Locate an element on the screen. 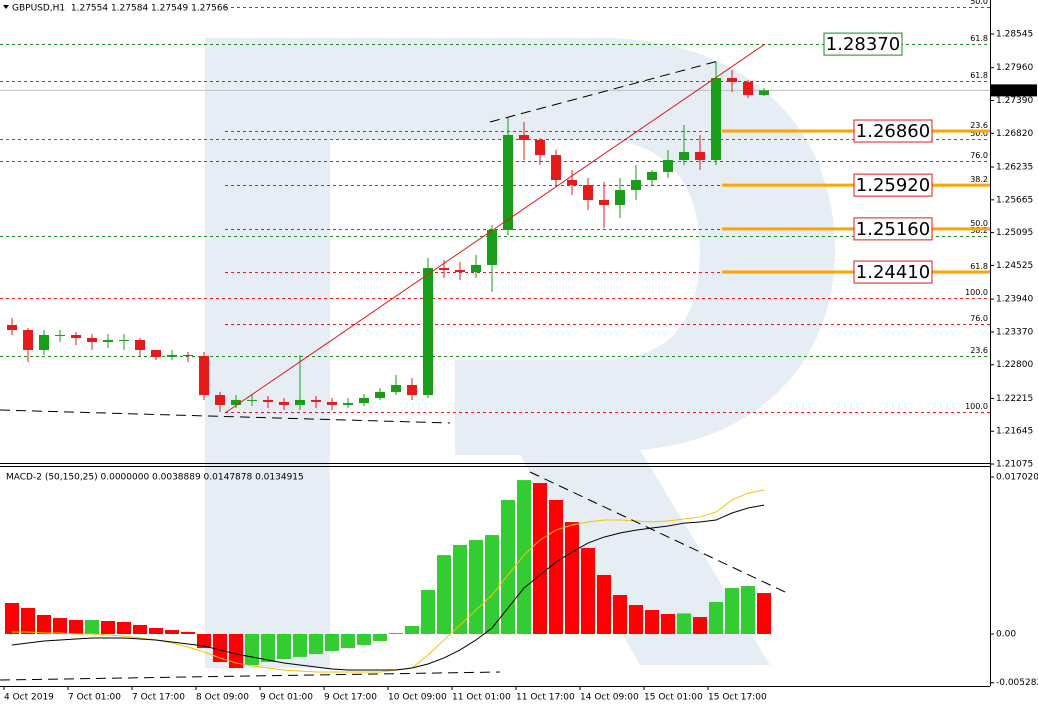 The image size is (1038, 706). x-tick-label: 11 Oct 17:00 is located at coordinates (545, 698).